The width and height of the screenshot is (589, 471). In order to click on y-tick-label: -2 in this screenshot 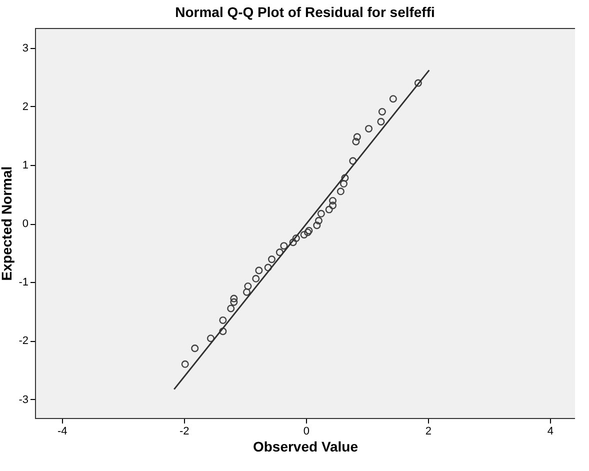, I will do `click(23, 341)`.